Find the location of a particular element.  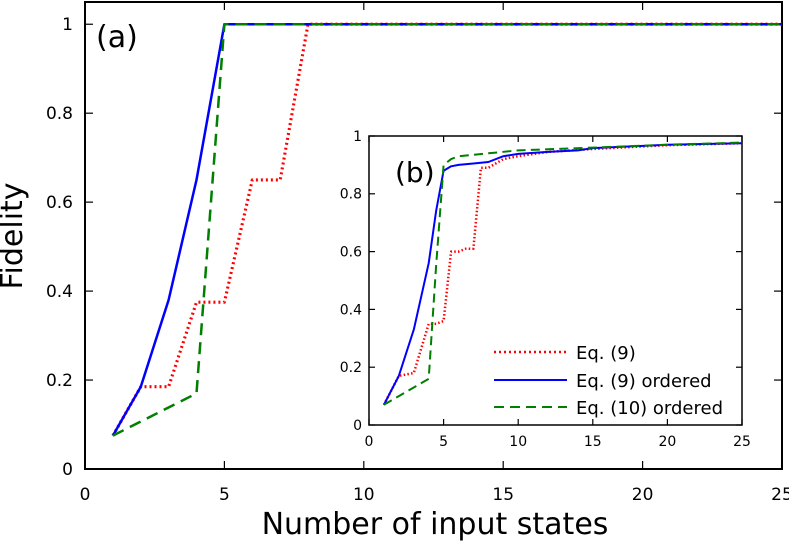

main-panel-label: (a) is located at coordinates (117, 37).